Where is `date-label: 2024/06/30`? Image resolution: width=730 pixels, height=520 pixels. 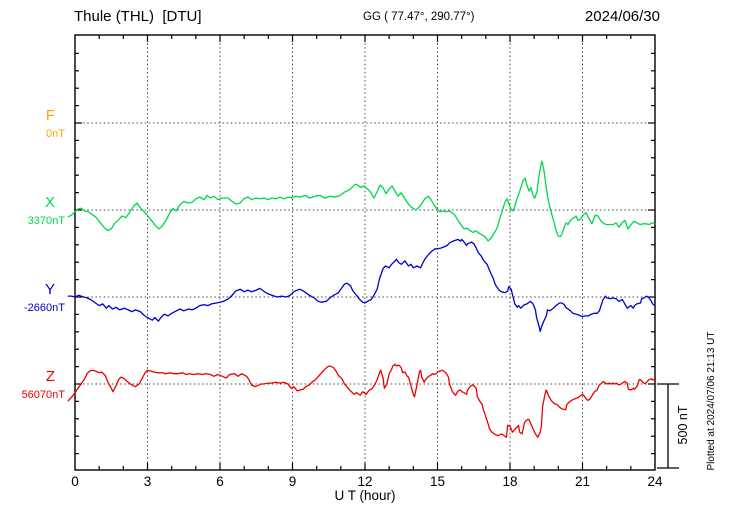
date-label: 2024/06/30 is located at coordinates (622, 16).